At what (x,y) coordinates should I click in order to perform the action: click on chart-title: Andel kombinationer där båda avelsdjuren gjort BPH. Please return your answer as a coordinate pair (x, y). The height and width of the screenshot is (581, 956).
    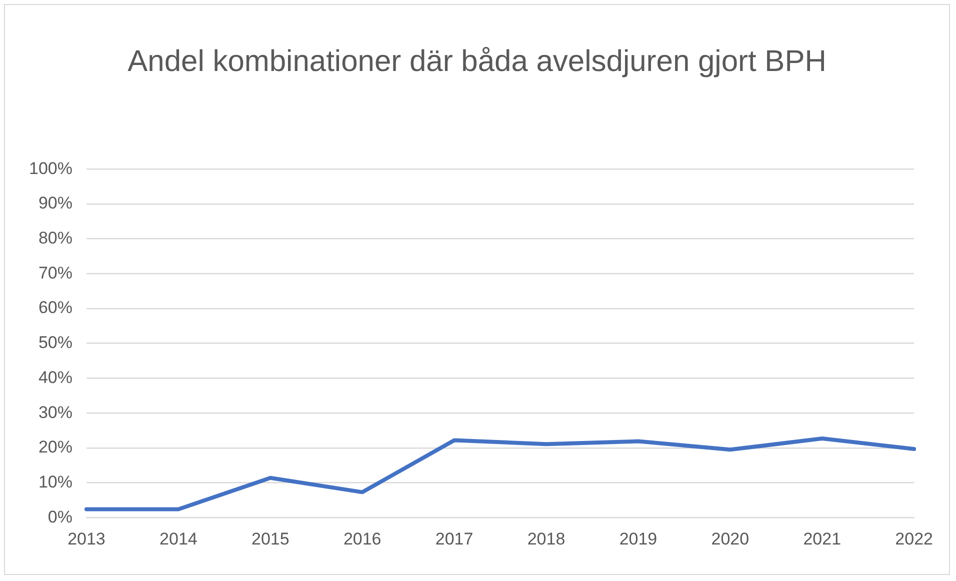
    Looking at the image, I should click on (477, 62).